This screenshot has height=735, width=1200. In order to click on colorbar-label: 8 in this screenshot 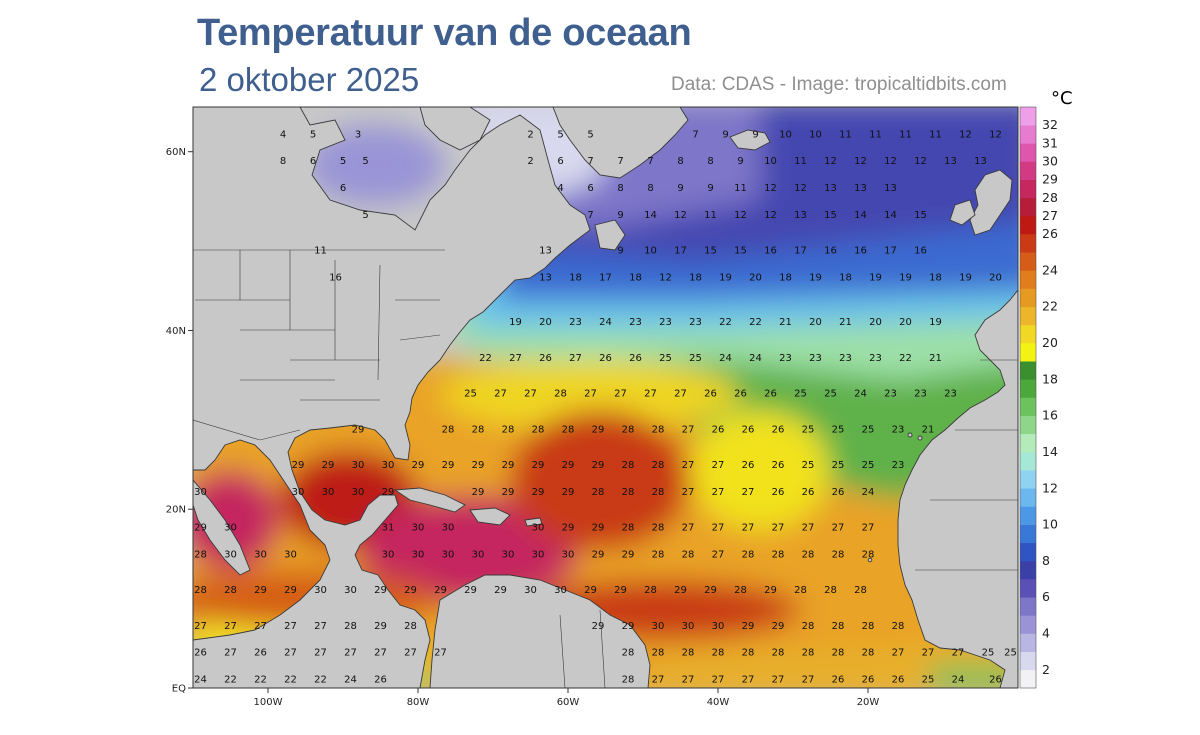, I will do `click(1046, 560)`.